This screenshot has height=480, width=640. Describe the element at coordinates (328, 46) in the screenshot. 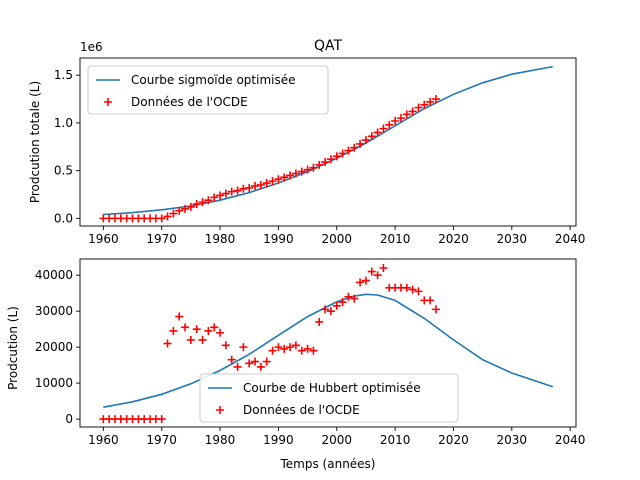

I see `chart-title: QAT` at that location.